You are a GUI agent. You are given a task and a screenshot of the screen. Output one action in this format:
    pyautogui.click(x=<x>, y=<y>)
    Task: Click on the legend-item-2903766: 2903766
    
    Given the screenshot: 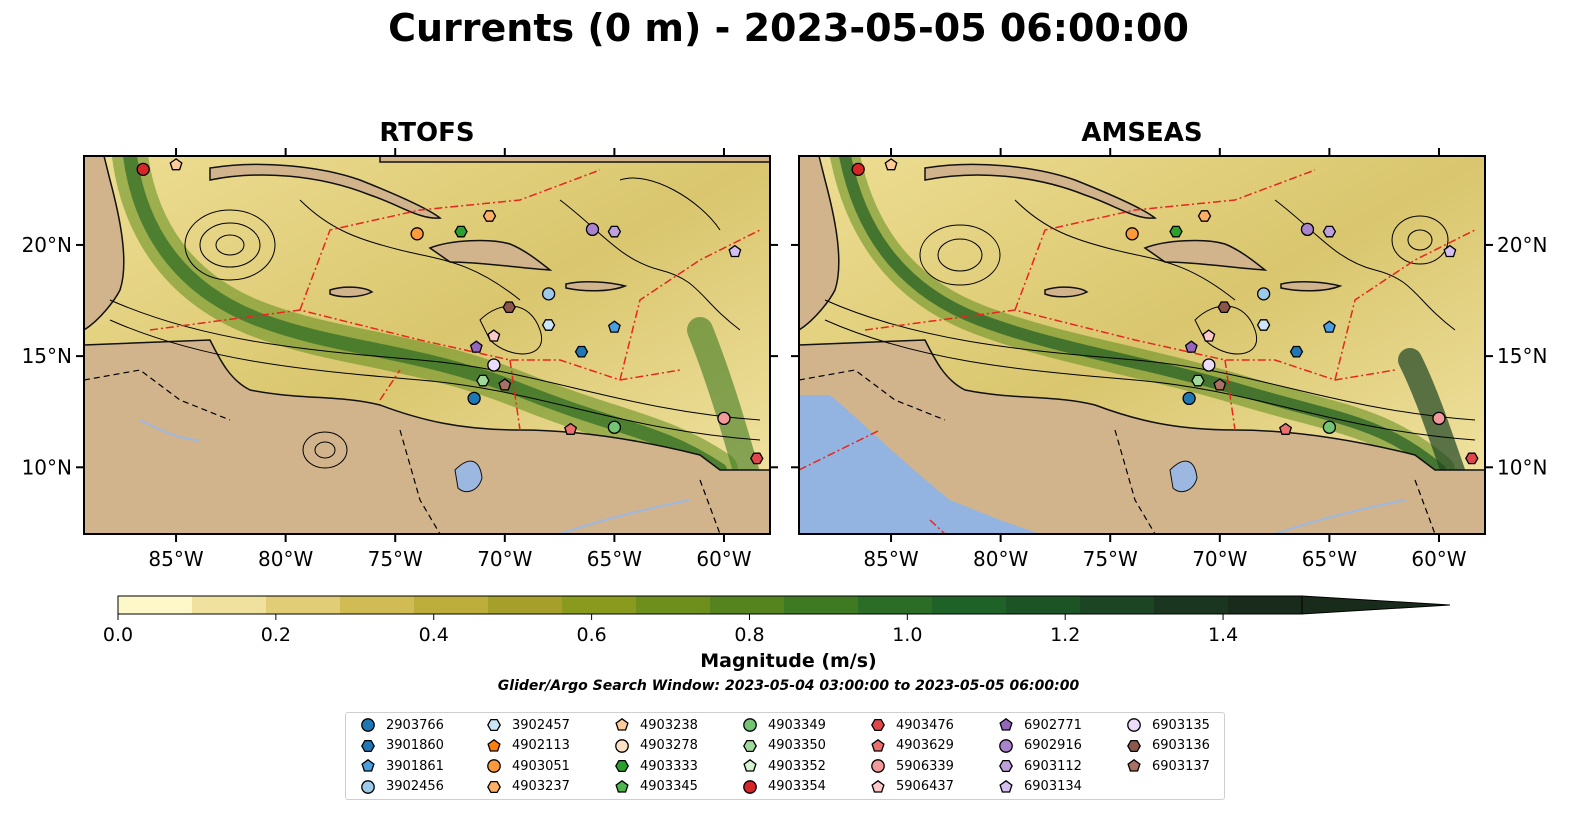 What is the action you would take?
    pyautogui.click(x=402, y=725)
    